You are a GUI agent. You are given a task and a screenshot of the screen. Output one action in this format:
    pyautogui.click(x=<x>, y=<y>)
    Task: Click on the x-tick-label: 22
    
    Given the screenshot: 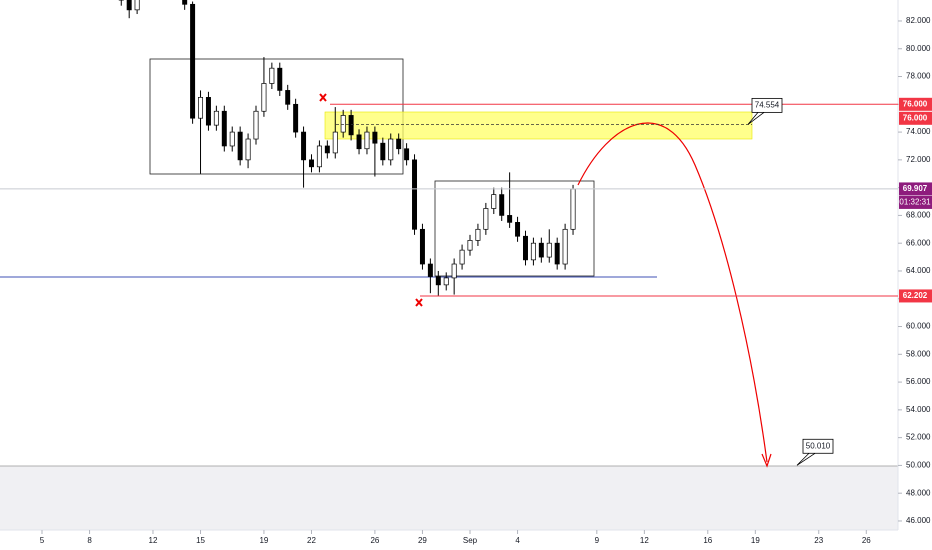 What is the action you would take?
    pyautogui.click(x=311, y=540)
    